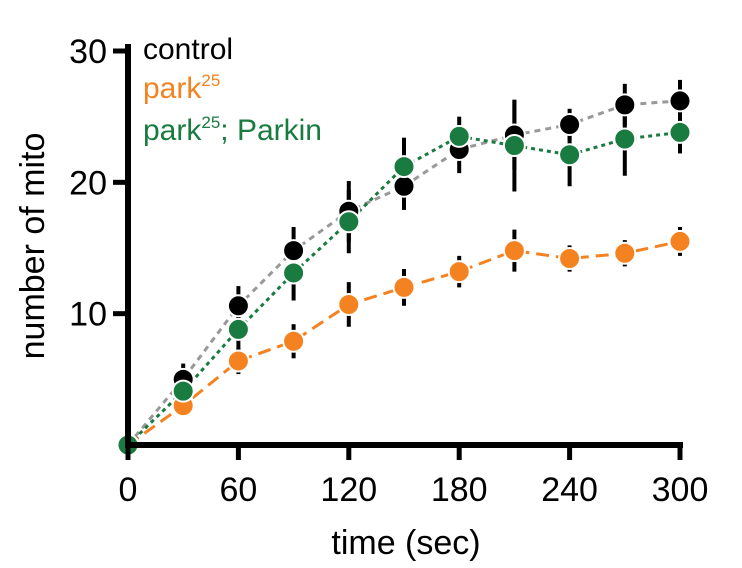 This screenshot has width=742, height=568. I want to click on x-tick-label: 0, so click(128, 490).